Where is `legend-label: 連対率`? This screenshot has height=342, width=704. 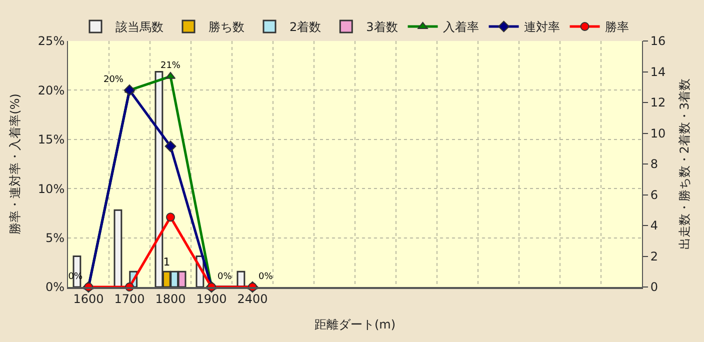
legend-label: 連対率 is located at coordinates (542, 27).